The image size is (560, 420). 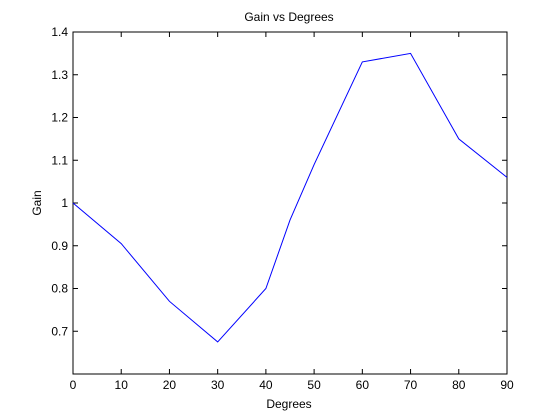 What do you see at coordinates (288, 404) in the screenshot?
I see `x-axis-title: Degrees` at bounding box center [288, 404].